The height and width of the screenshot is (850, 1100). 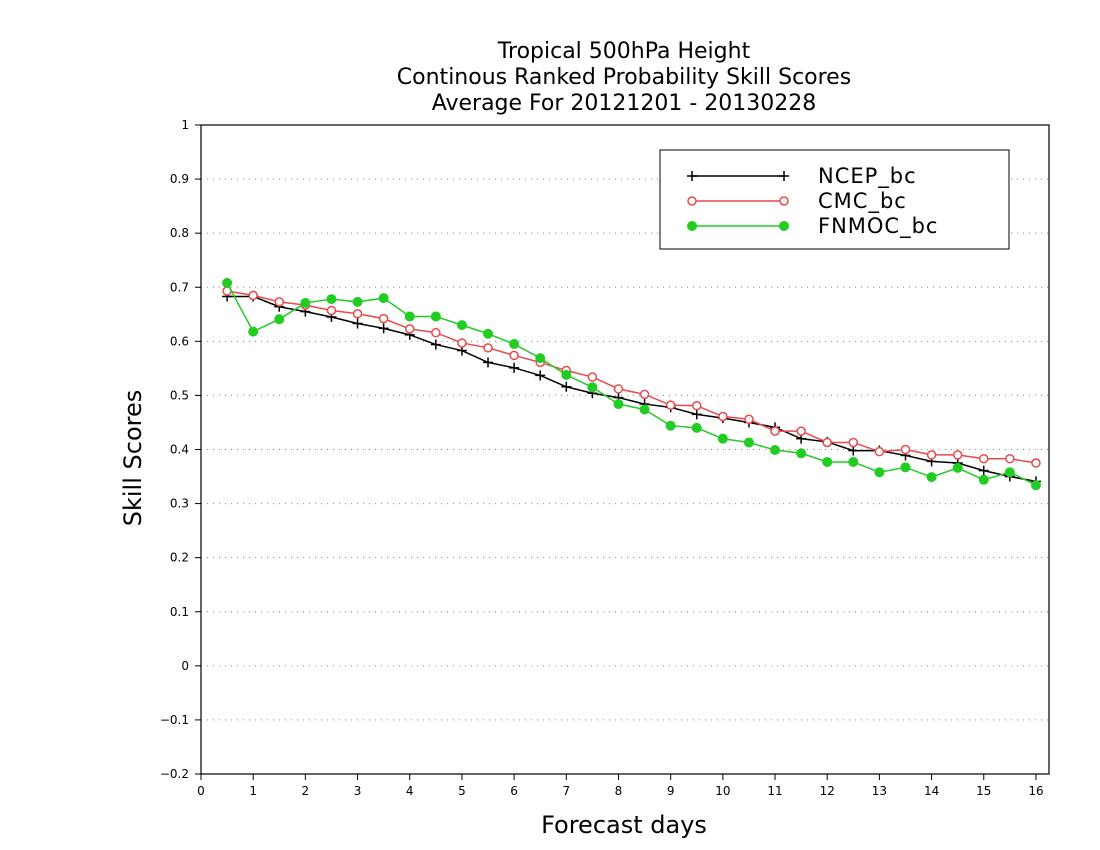 What do you see at coordinates (624, 51) in the screenshot?
I see `title-line-1: Tropical 500hPa Height` at bounding box center [624, 51].